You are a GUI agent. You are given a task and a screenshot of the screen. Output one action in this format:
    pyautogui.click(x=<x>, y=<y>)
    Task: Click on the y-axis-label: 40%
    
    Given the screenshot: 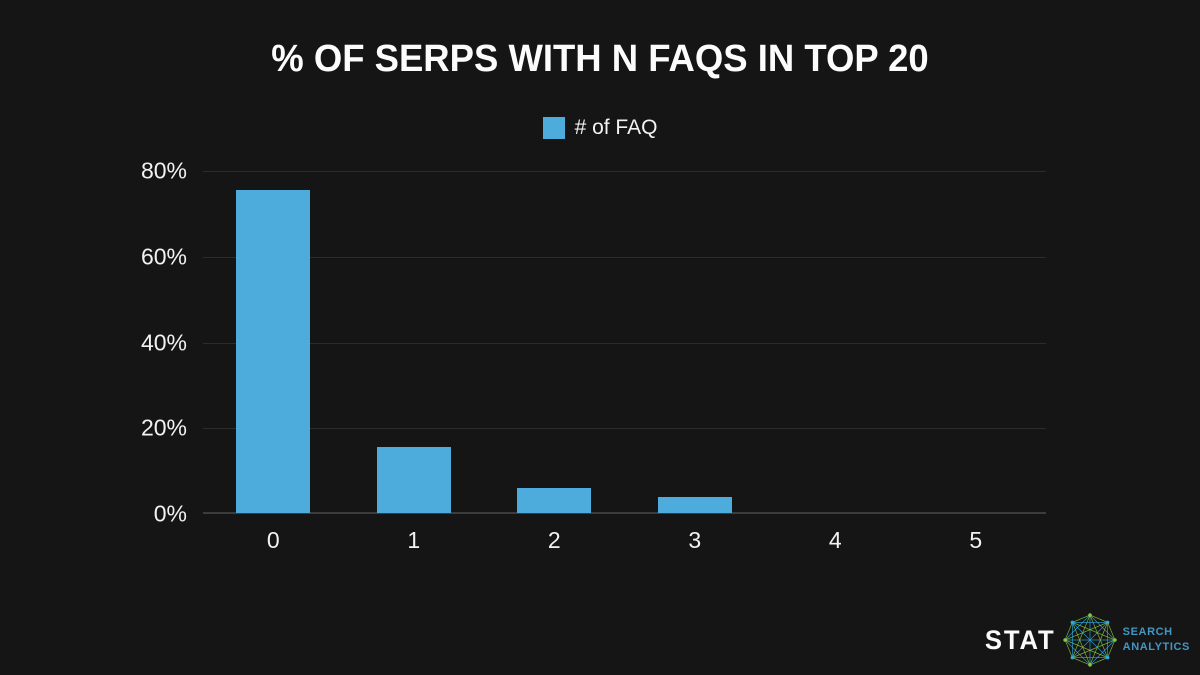 What is the action you would take?
    pyautogui.click(x=163, y=342)
    